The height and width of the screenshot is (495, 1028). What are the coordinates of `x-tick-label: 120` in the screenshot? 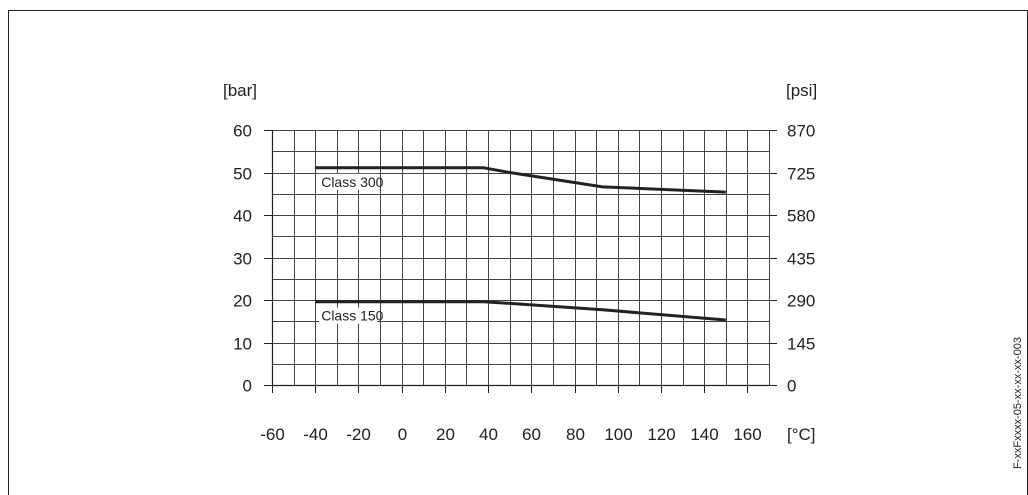 It's located at (661, 434).